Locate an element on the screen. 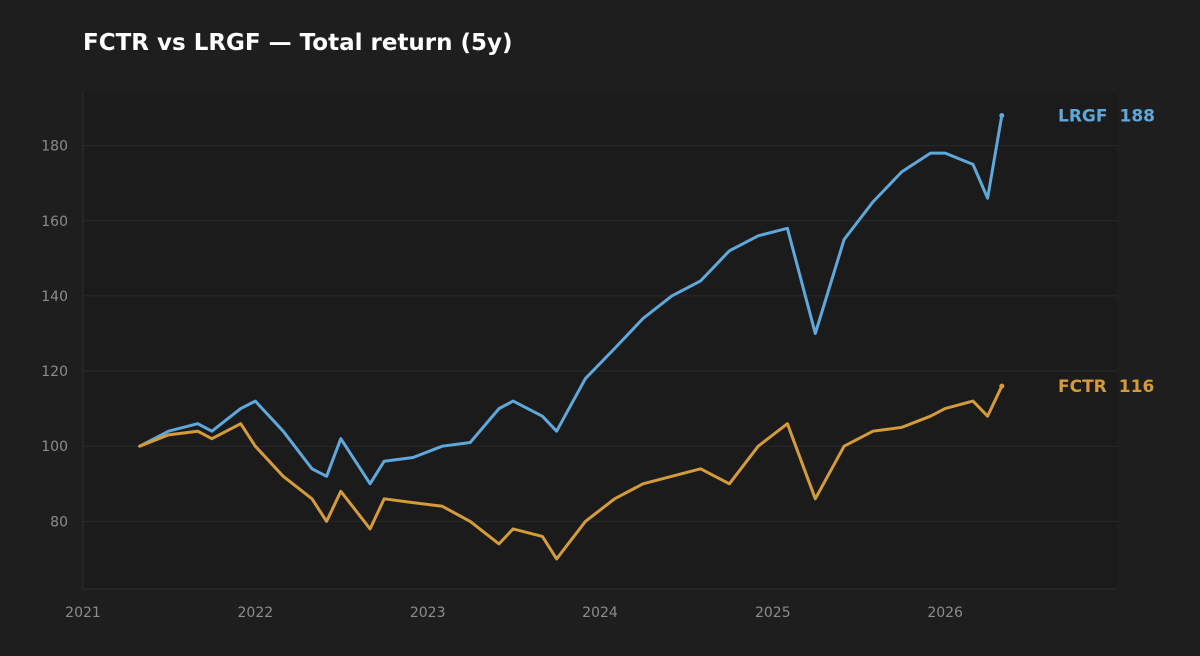  series-end-label: FCTR 116 is located at coordinates (1106, 387).